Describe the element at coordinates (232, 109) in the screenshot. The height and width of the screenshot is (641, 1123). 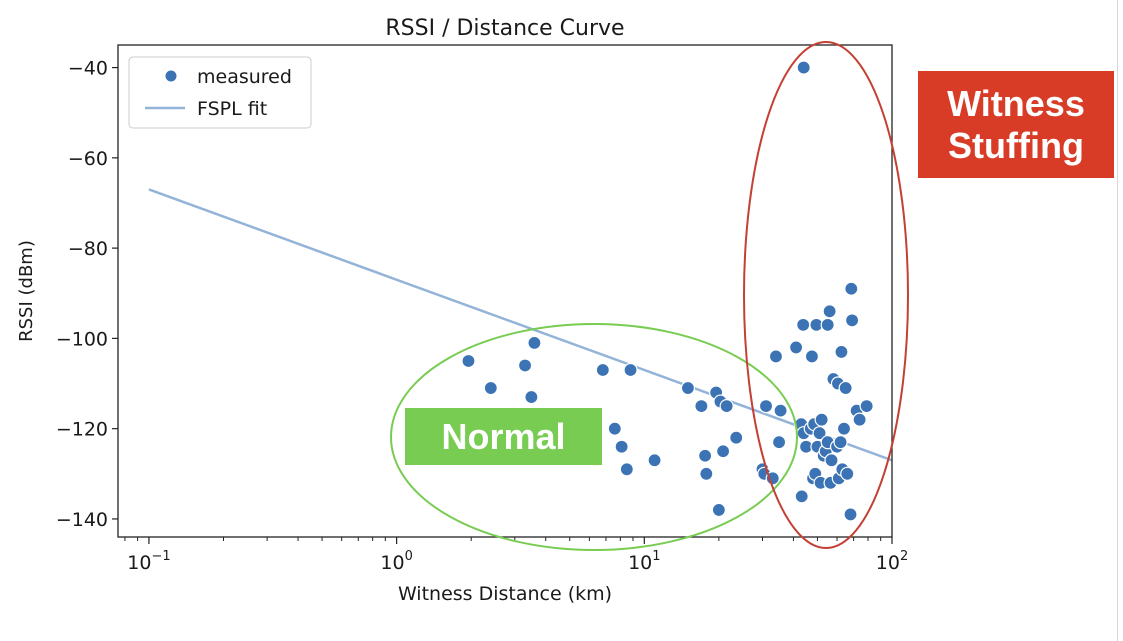
I see `legend-label-fspl: FSPL fit` at that location.